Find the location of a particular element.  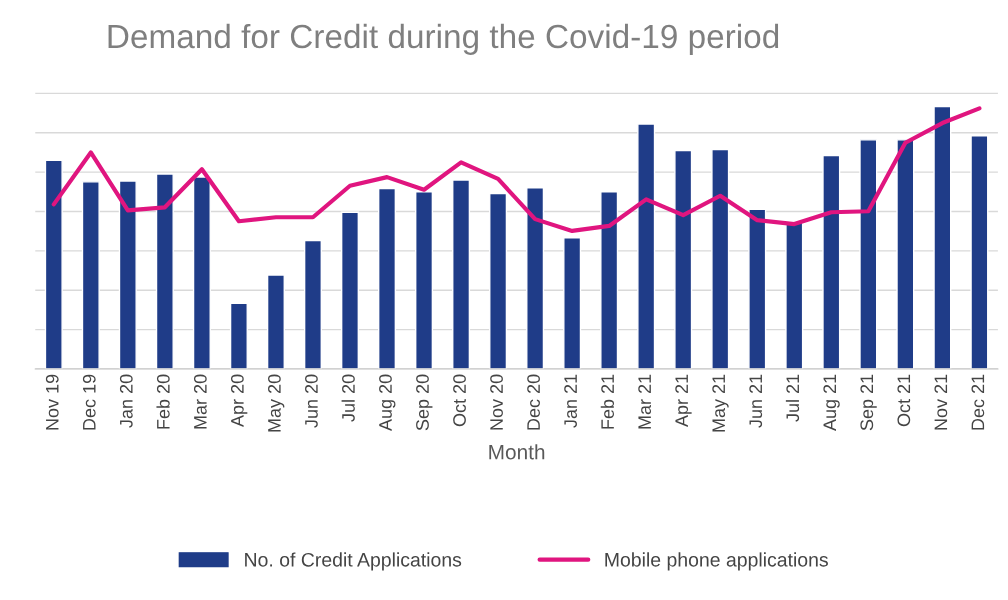

x-tick-label: May 20 is located at coordinates (276, 403).